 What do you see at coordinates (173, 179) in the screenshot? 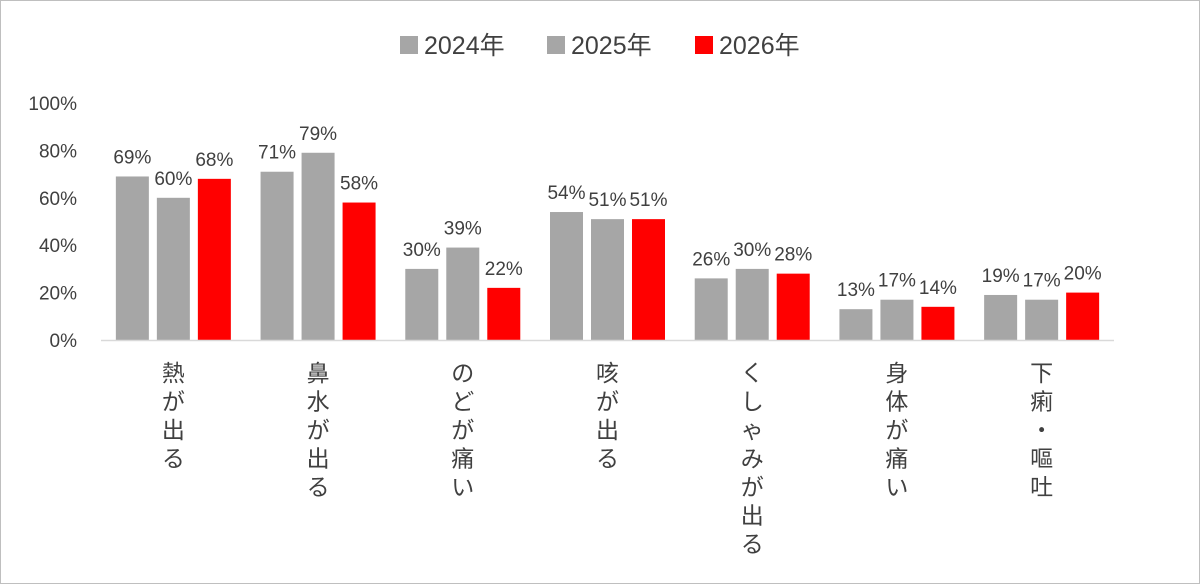
I see `data-label: 60%` at bounding box center [173, 179].